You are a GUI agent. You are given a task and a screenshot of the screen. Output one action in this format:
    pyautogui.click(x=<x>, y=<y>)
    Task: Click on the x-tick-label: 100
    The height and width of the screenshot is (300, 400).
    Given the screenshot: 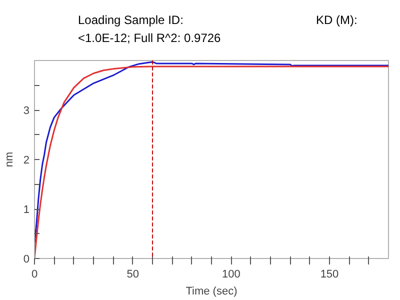 What is the action you would take?
    pyautogui.click(x=231, y=274)
    